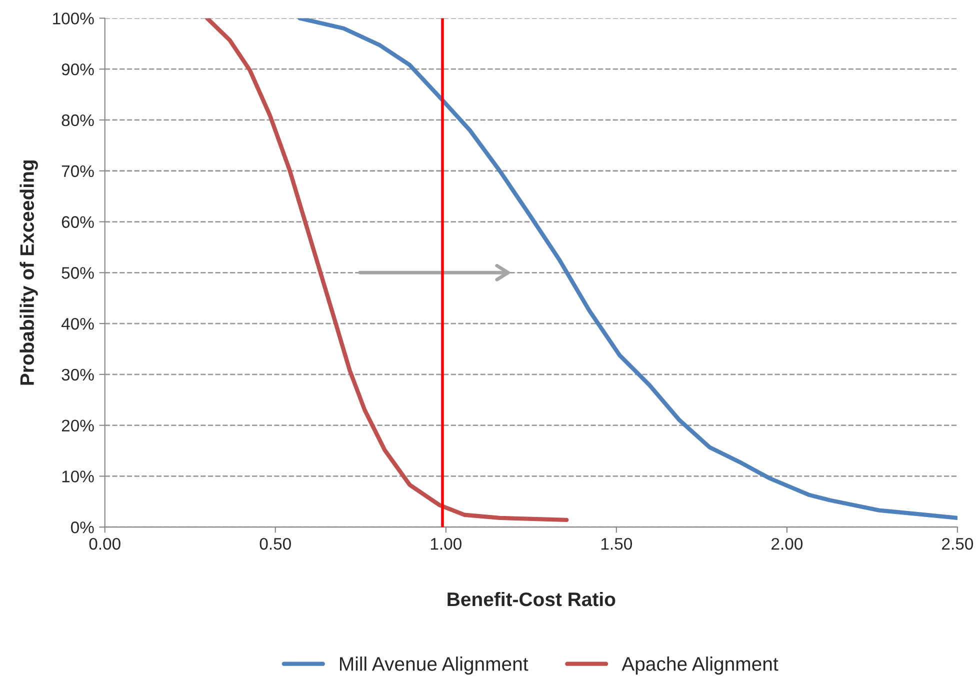  Describe the element at coordinates (77, 324) in the screenshot. I see `y-tick-label: 40%` at that location.